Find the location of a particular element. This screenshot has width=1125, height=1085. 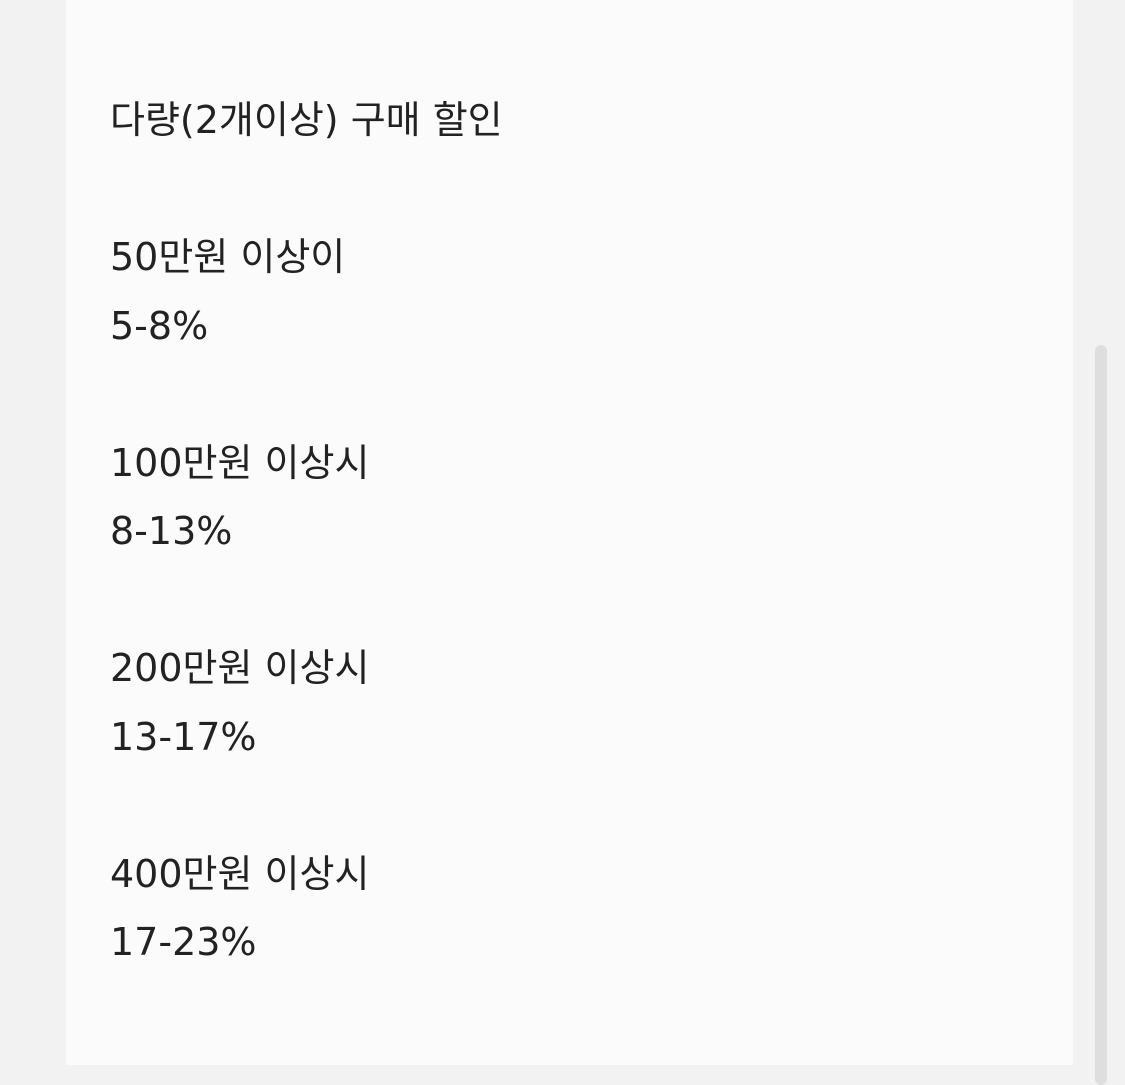

tier-discount: 13-17% is located at coordinates (183, 736).